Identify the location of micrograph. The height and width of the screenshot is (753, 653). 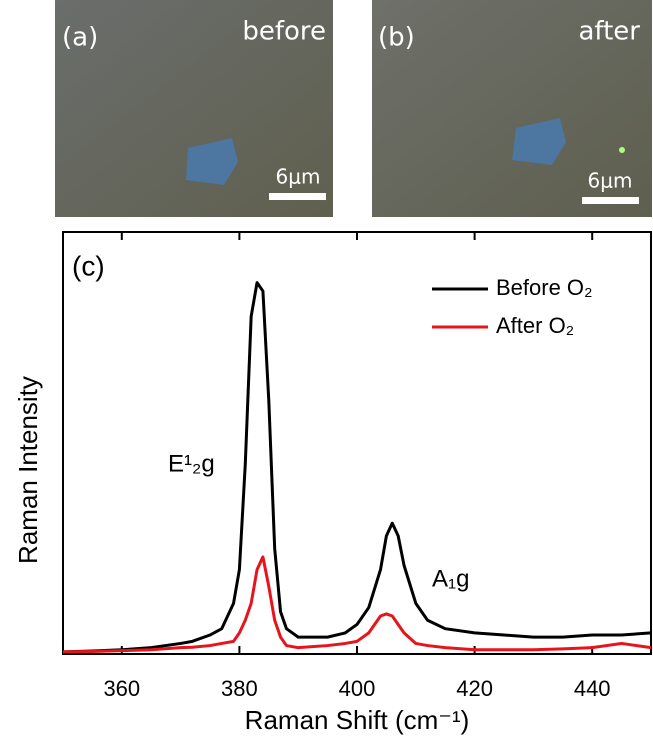
(512, 108).